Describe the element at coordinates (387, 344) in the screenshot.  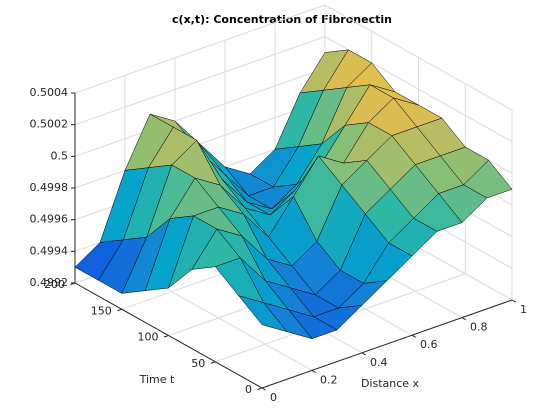
I see `x-axis-line` at that location.